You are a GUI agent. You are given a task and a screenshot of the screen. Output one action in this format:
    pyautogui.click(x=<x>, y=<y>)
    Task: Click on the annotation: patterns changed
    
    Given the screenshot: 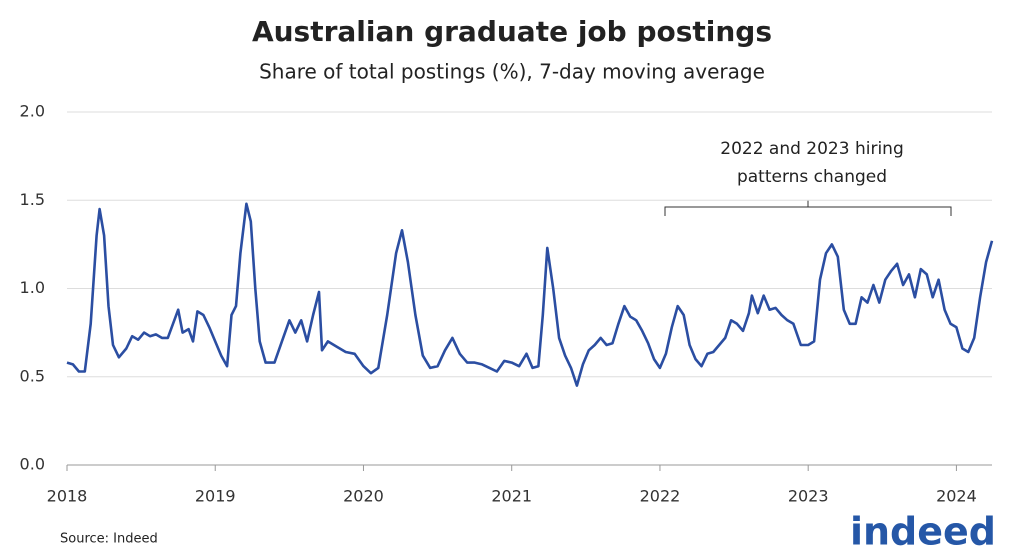 What is the action you would take?
    pyautogui.click(x=812, y=177)
    